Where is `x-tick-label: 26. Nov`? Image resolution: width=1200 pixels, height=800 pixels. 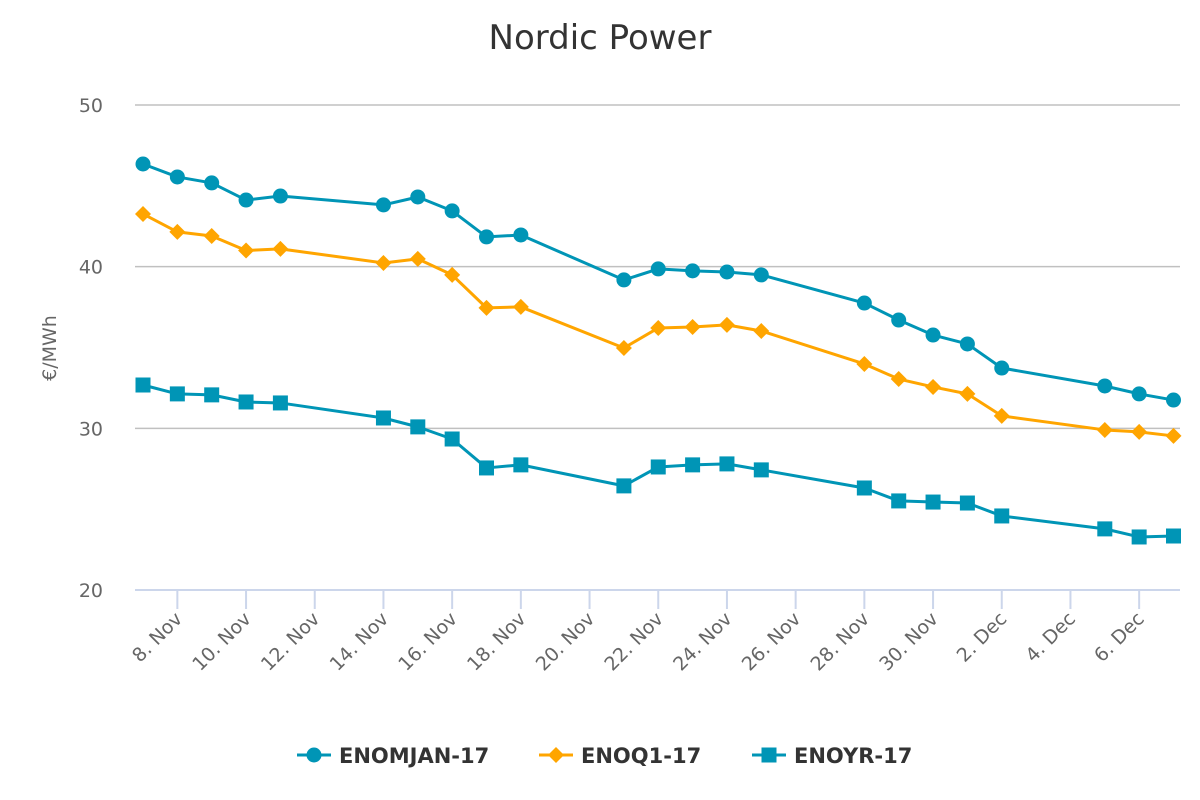 x-tick-label: 26. Nov is located at coordinates (771, 641).